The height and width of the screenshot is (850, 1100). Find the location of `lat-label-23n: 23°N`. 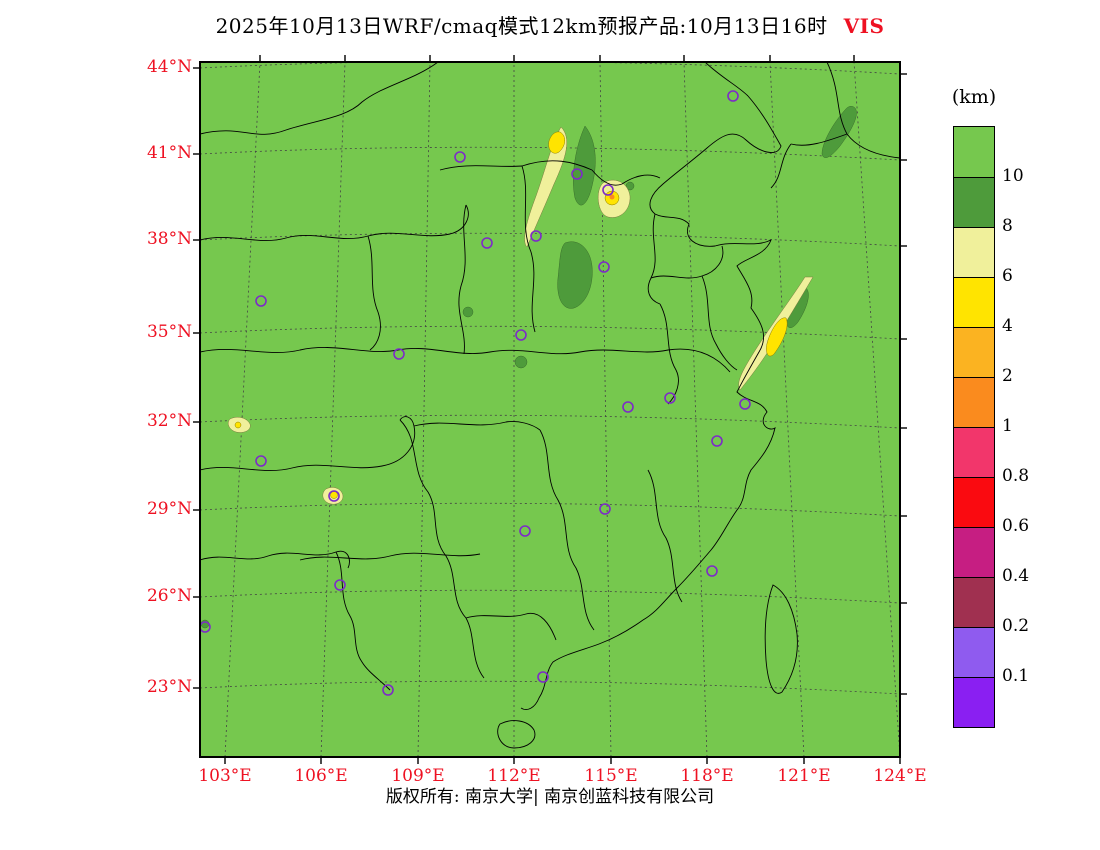

lat-label-23n: 23°N is located at coordinates (169, 687).